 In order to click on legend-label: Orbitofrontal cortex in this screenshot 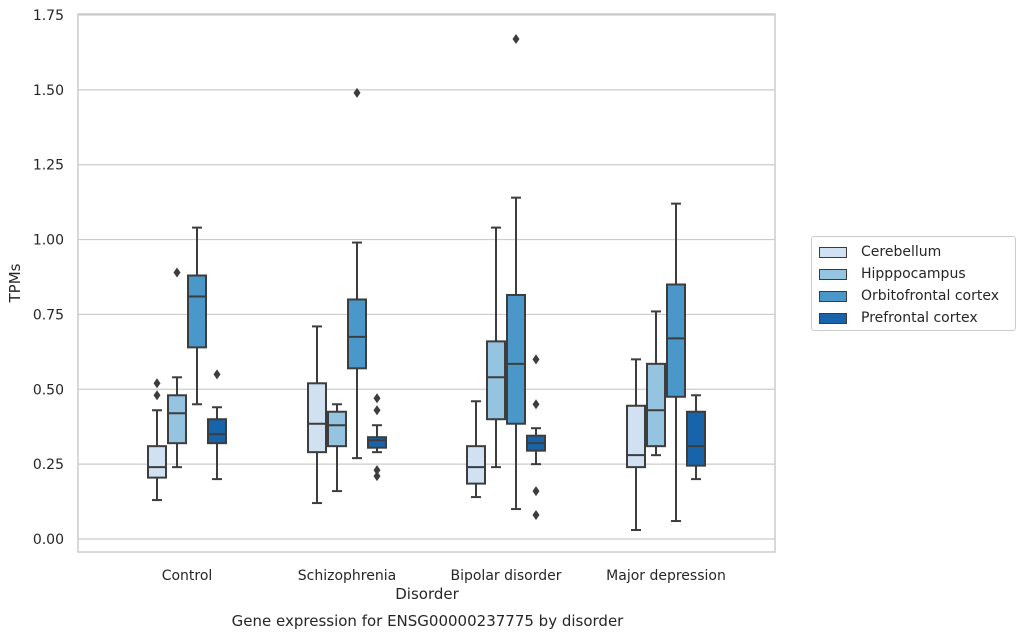, I will do `click(930, 296)`.